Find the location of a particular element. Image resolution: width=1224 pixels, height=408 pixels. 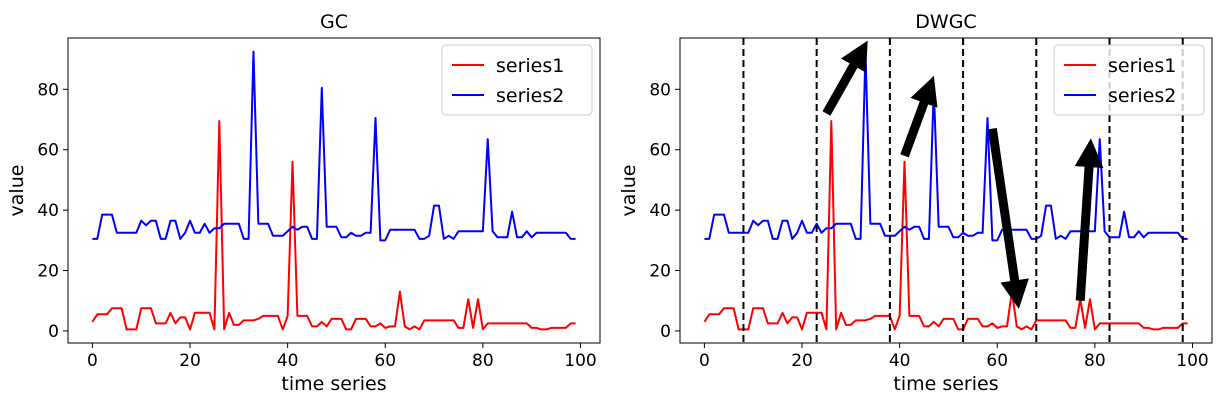

chart-title: DWGC is located at coordinates (945, 22).